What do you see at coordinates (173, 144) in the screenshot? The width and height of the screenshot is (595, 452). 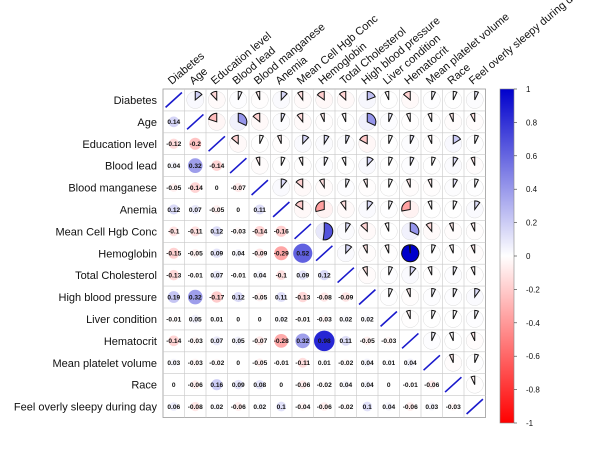 I see `correlation-value-label: -0.12` at bounding box center [173, 144].